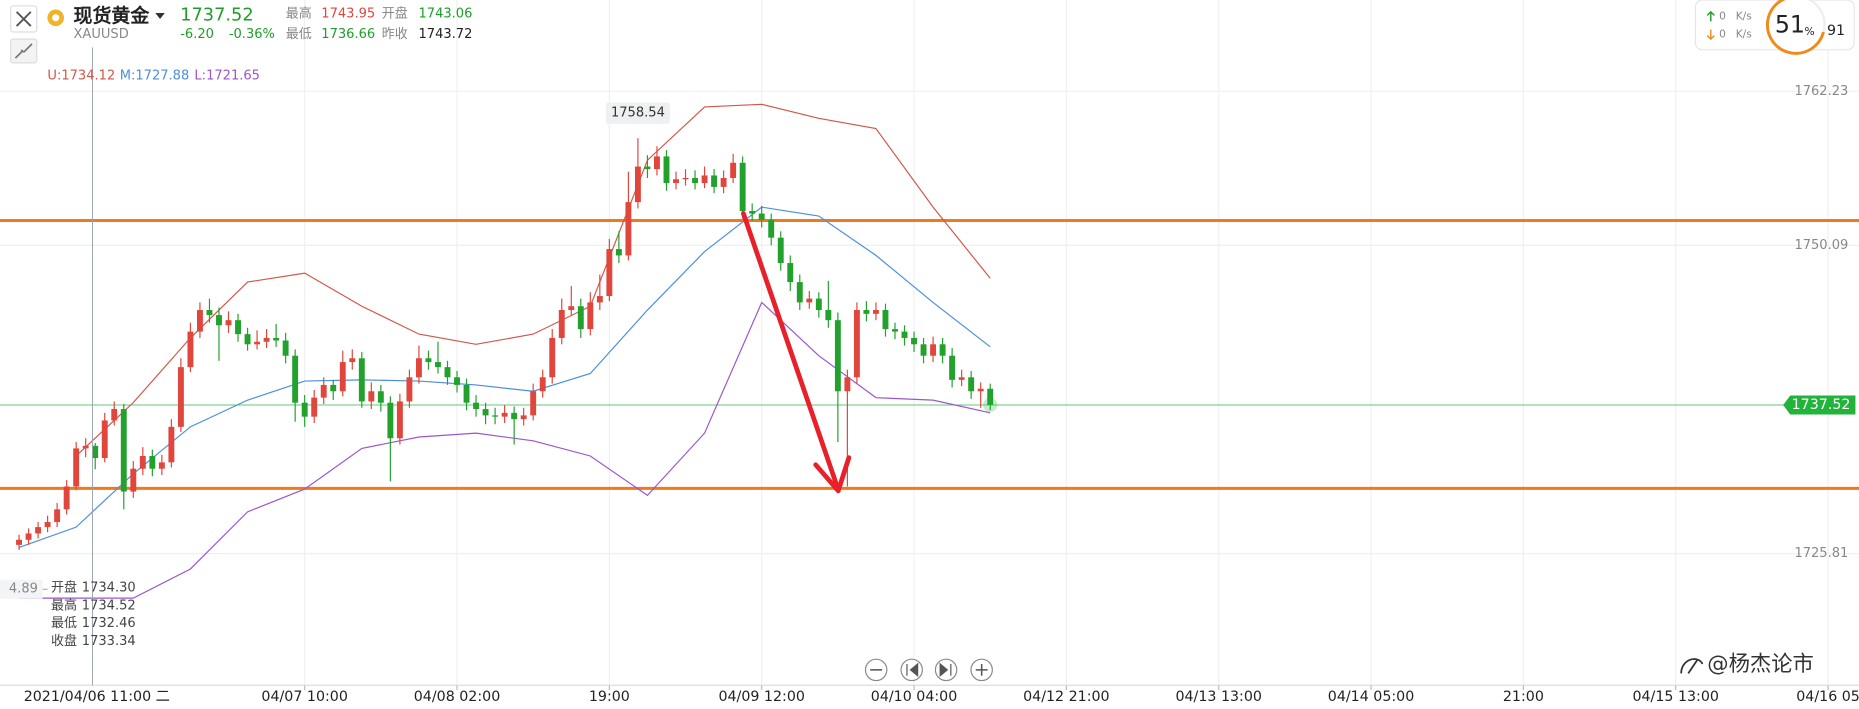  What do you see at coordinates (109, 641) in the screenshot?
I see `tooltip-value: 1733.34` at bounding box center [109, 641].